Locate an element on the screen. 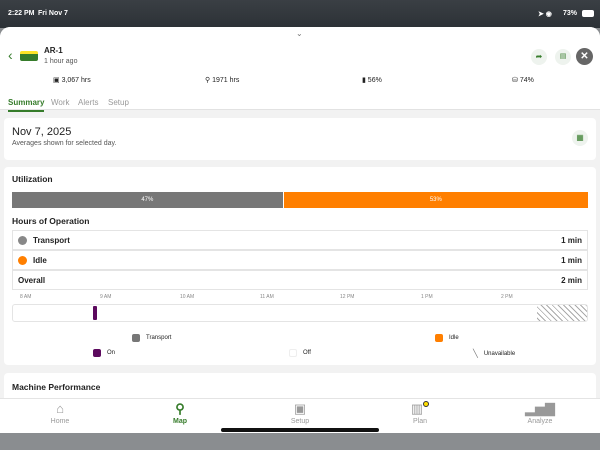 Image resolution: width=600 pixels, height=450 pixels. tab-alerts: Alerts is located at coordinates (88, 102).